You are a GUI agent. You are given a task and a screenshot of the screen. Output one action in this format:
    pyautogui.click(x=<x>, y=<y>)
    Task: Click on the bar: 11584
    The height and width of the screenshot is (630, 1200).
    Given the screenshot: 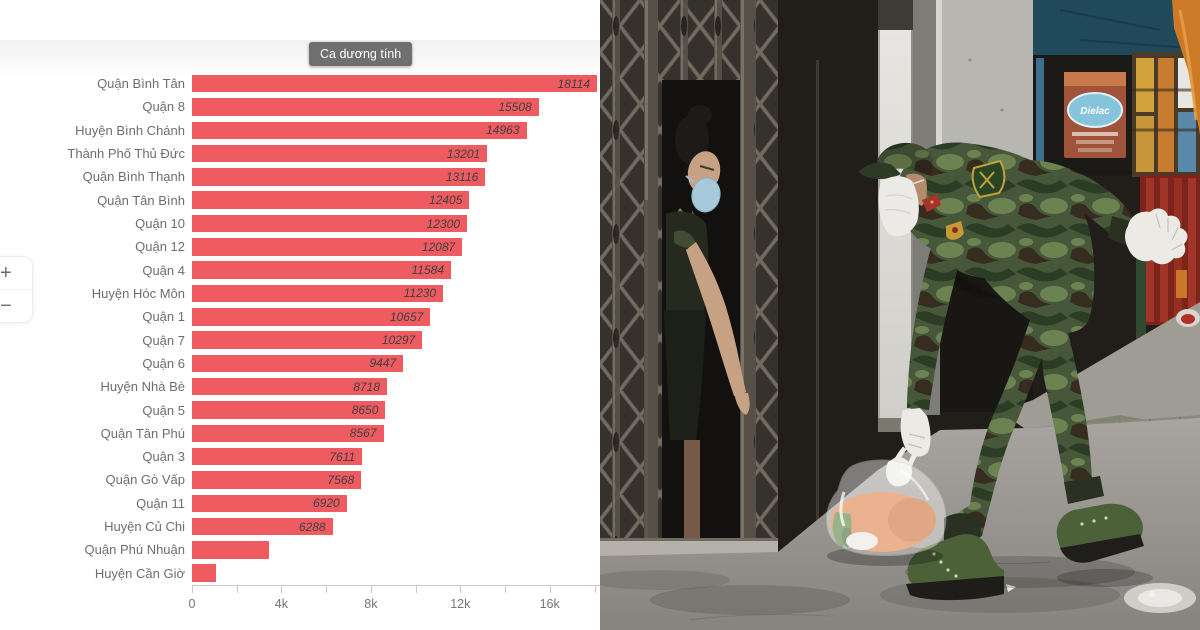 What is the action you would take?
    pyautogui.click(x=321, y=270)
    